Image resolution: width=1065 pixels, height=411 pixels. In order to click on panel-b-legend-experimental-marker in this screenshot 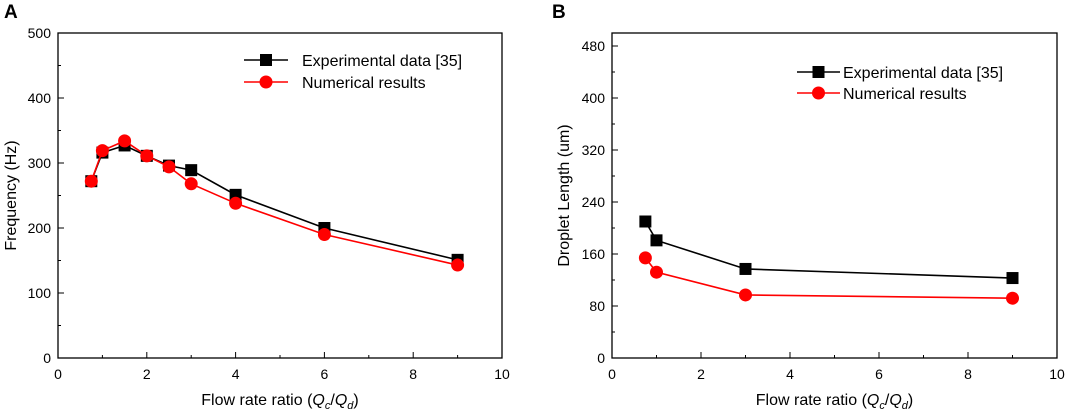, I will do `click(818, 72)`.